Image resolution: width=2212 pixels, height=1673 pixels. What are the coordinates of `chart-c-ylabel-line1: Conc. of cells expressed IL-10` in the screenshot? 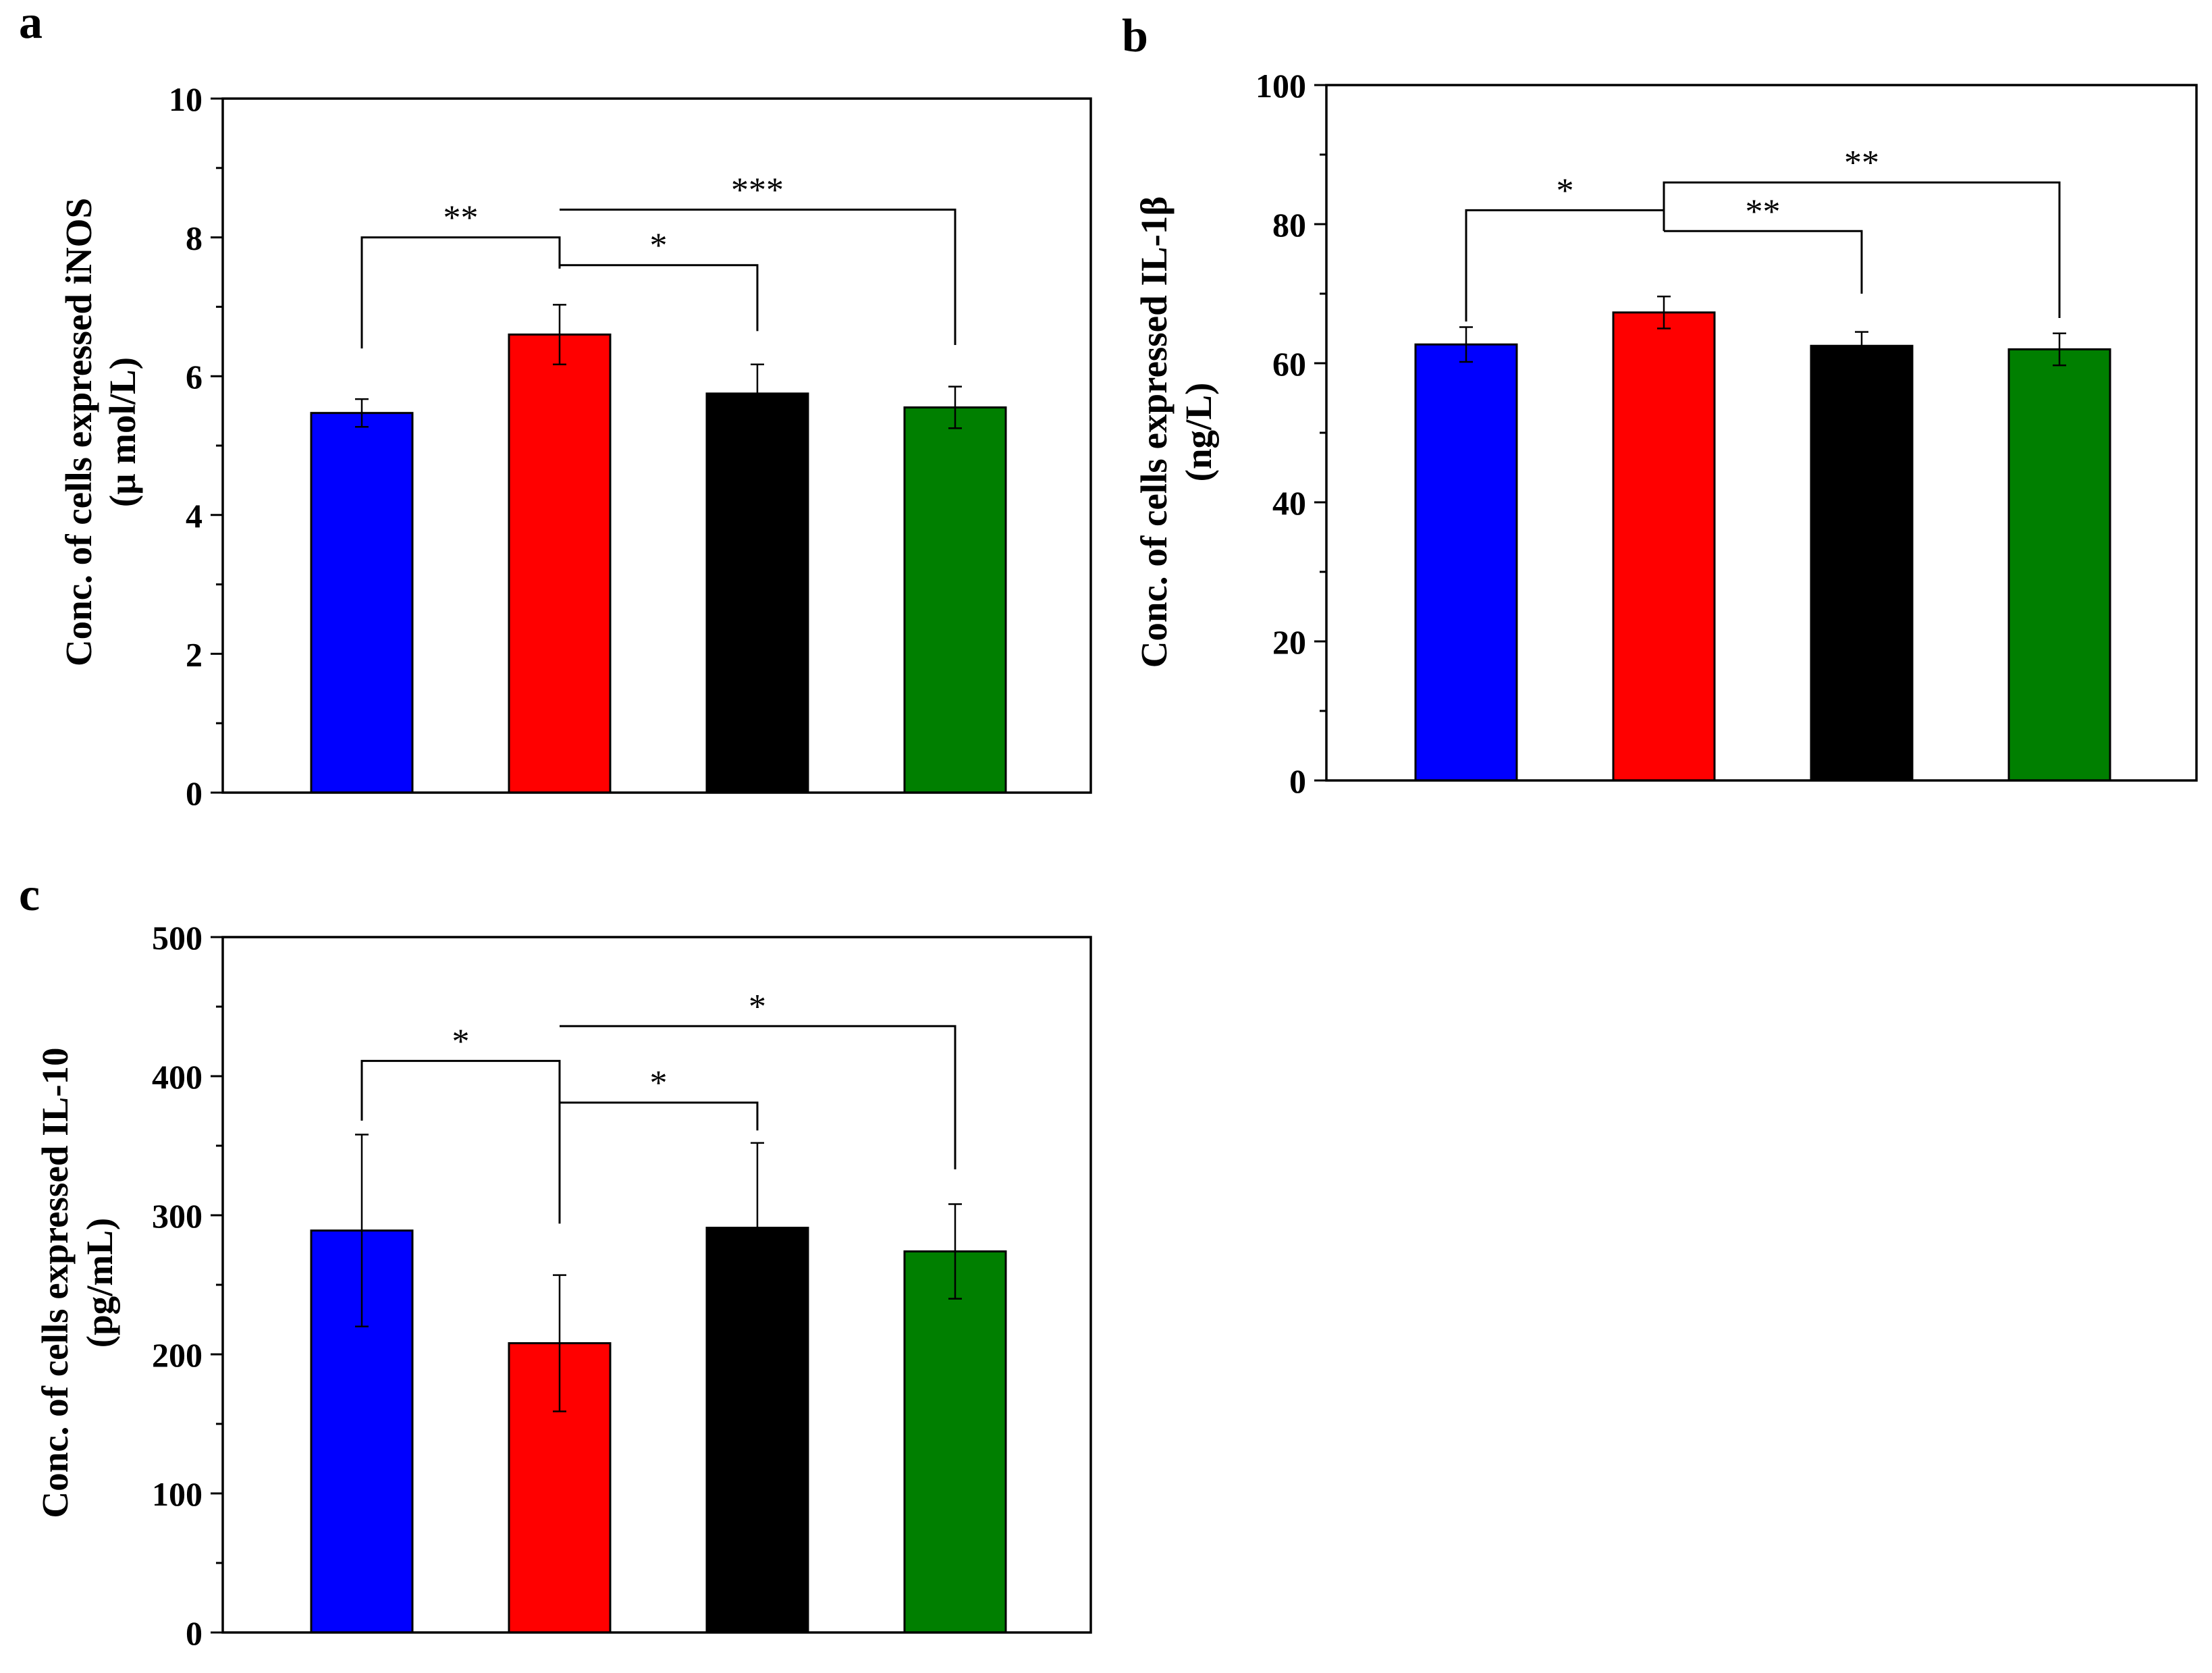 It's located at (55, 1283).